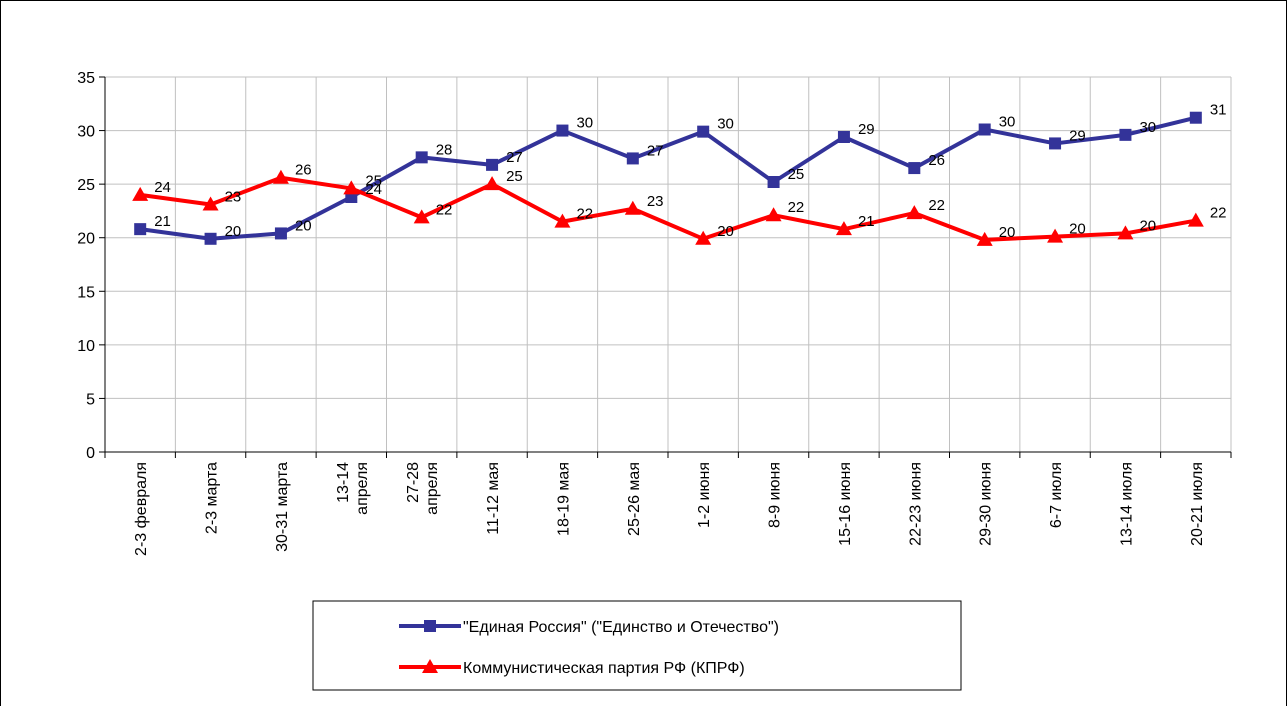  What do you see at coordinates (563, 499) in the screenshot?
I see `x-category-label: 18-19 мая` at bounding box center [563, 499].